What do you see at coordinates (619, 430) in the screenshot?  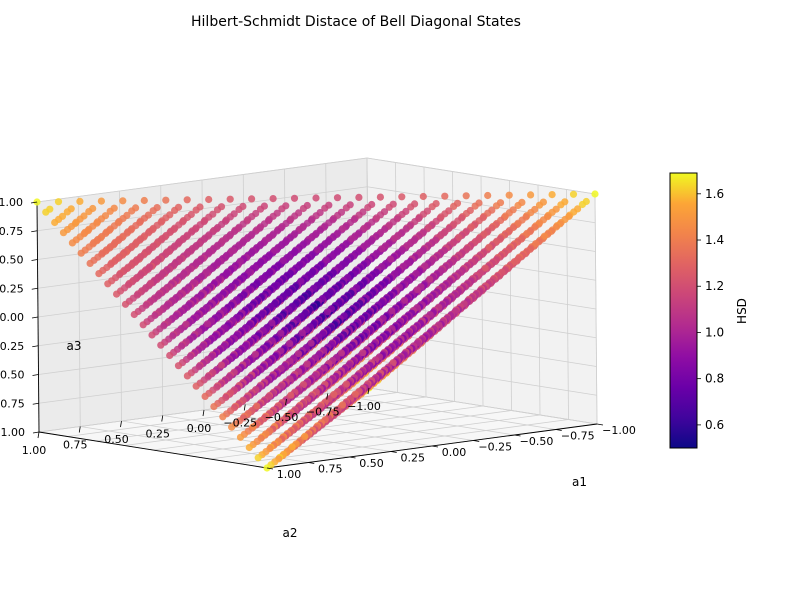 I see `x-tick-label: −1.00` at bounding box center [619, 430].